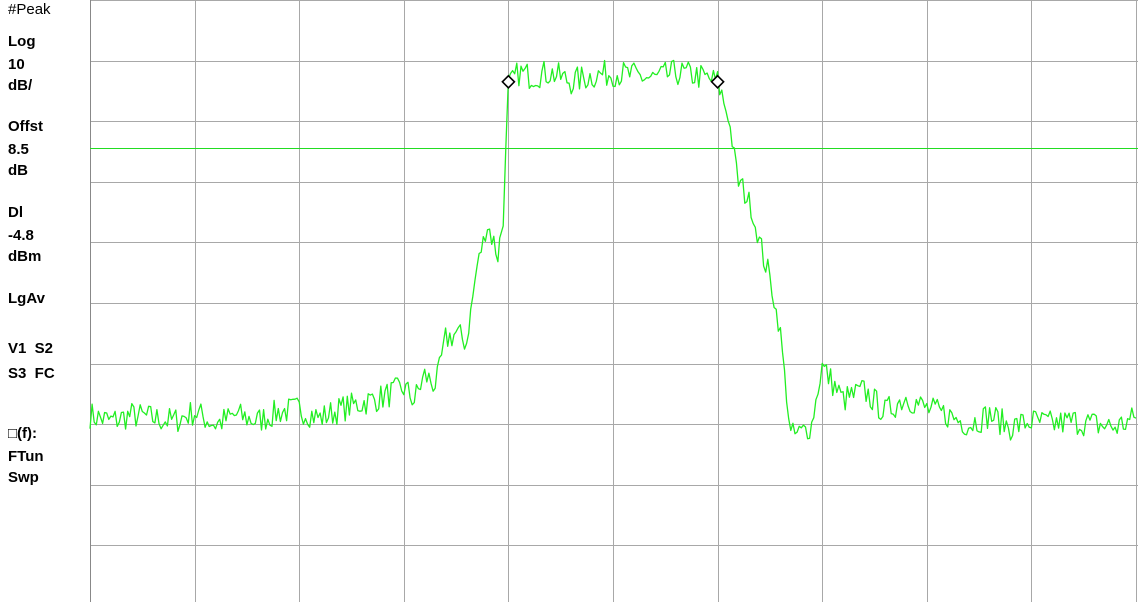  What do you see at coordinates (613, 81) in the screenshot?
I see `marker-layer` at bounding box center [613, 81].